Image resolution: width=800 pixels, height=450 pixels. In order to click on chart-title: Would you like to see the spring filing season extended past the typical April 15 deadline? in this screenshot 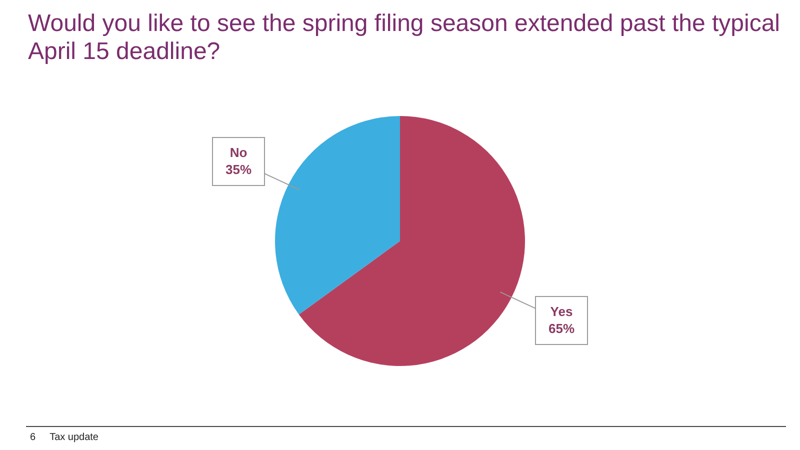, I will do `click(404, 37)`.